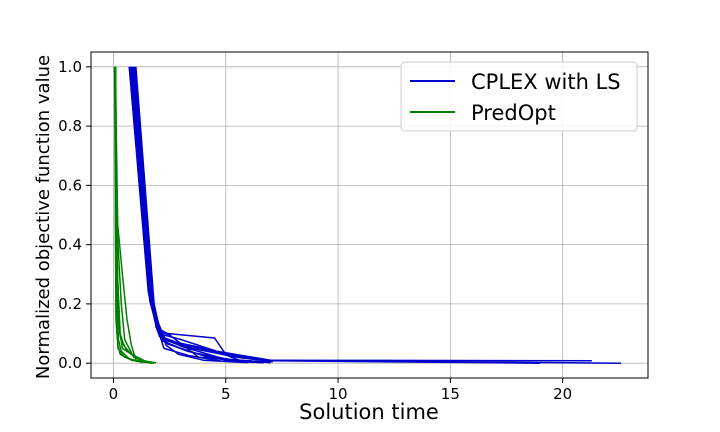  What do you see at coordinates (562, 394) in the screenshot?
I see `x-tick-label: 20` at bounding box center [562, 394].